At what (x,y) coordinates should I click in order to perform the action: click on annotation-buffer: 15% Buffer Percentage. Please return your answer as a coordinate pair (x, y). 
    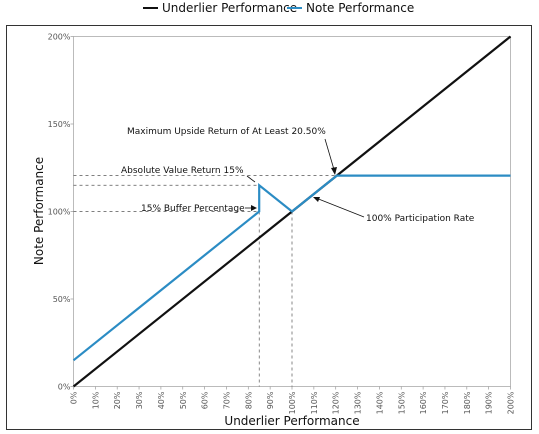
    Looking at the image, I should click on (193, 209).